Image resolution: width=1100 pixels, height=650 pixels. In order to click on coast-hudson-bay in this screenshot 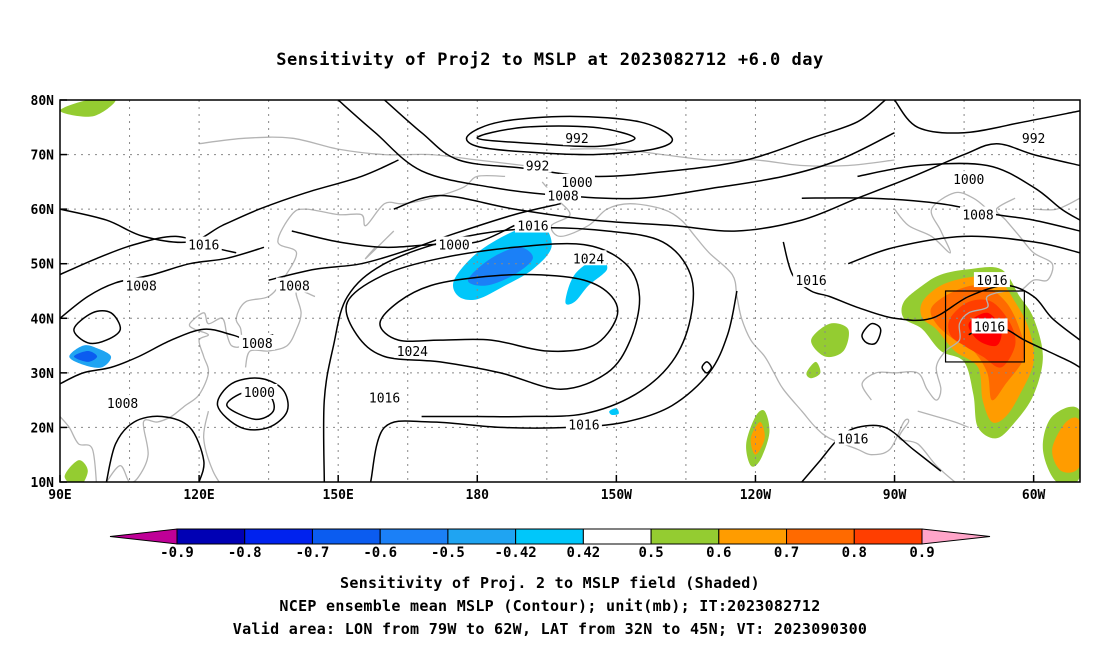, I will do `click(940, 222)`.